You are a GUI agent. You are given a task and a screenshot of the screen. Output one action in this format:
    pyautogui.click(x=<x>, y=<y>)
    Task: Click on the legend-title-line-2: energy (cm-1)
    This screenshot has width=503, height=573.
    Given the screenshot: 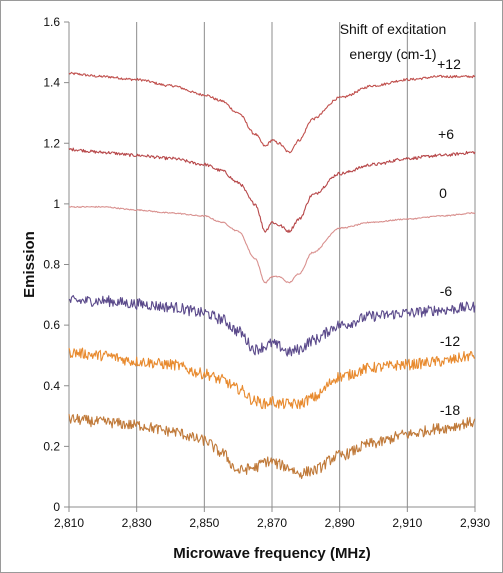 What is the action you would take?
    pyautogui.click(x=392, y=54)
    